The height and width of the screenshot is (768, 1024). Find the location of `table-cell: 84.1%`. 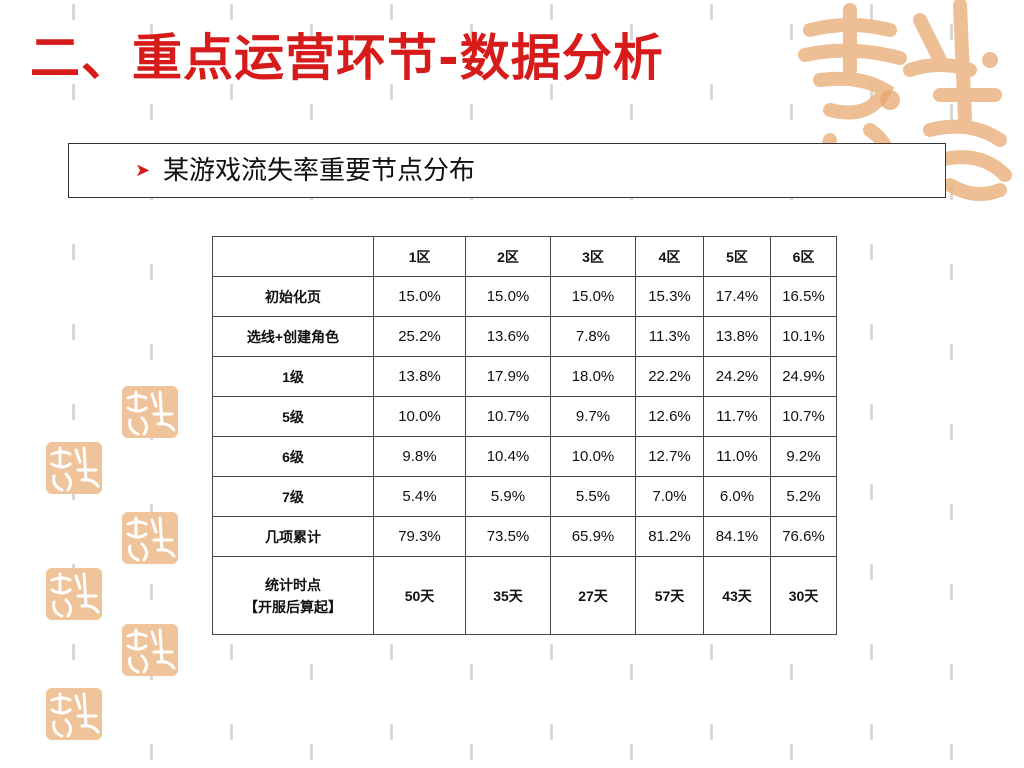

table-cell: 84.1% is located at coordinates (737, 536).